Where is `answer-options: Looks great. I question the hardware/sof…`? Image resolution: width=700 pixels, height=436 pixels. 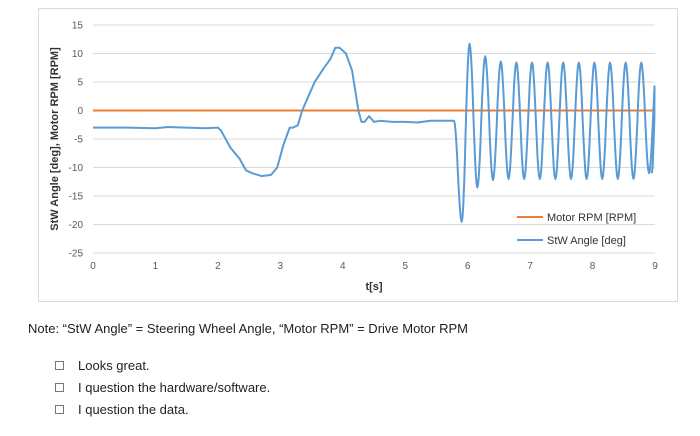
answer-options: Looks great. I question the hardware/sof… is located at coordinates (162, 388).